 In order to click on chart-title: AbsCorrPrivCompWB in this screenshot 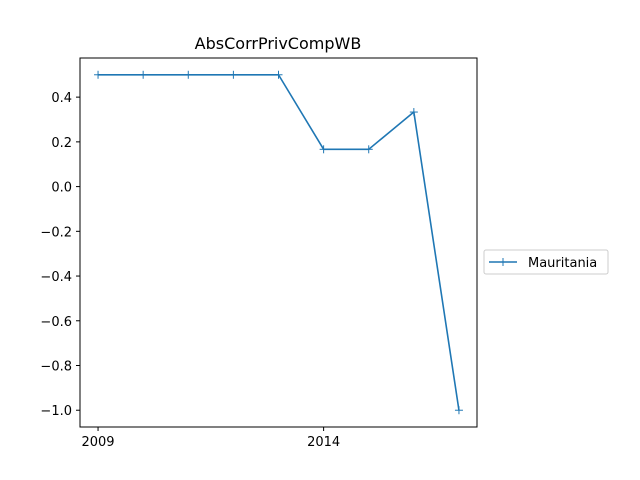, I will do `click(278, 43)`.